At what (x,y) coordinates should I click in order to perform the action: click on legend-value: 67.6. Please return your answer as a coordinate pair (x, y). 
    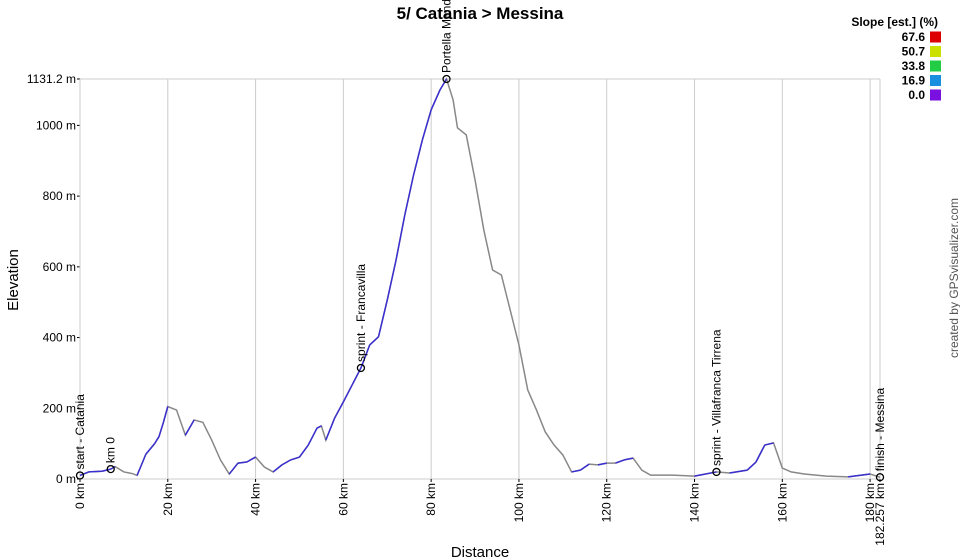
    Looking at the image, I should click on (914, 37).